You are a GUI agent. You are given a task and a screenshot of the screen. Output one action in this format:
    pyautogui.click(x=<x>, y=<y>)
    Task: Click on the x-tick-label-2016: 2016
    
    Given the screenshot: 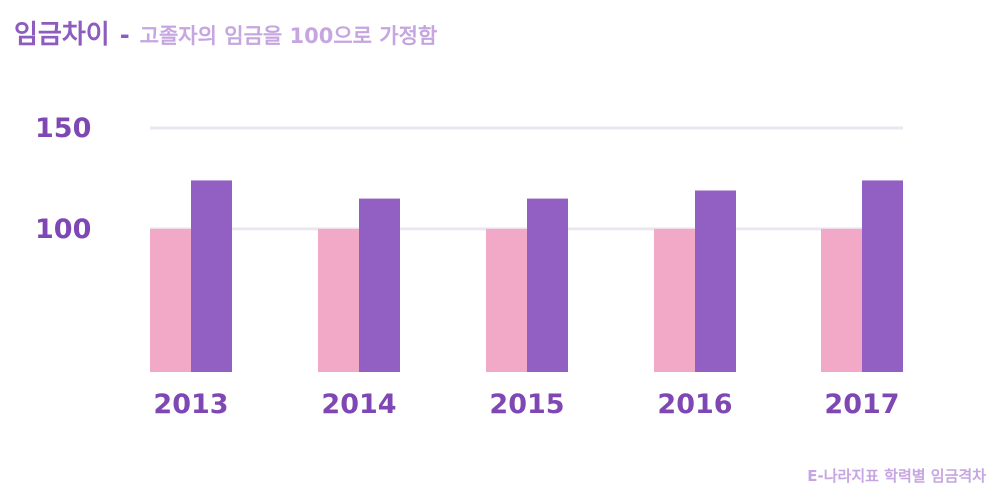 What is the action you would take?
    pyautogui.click(x=694, y=404)
    